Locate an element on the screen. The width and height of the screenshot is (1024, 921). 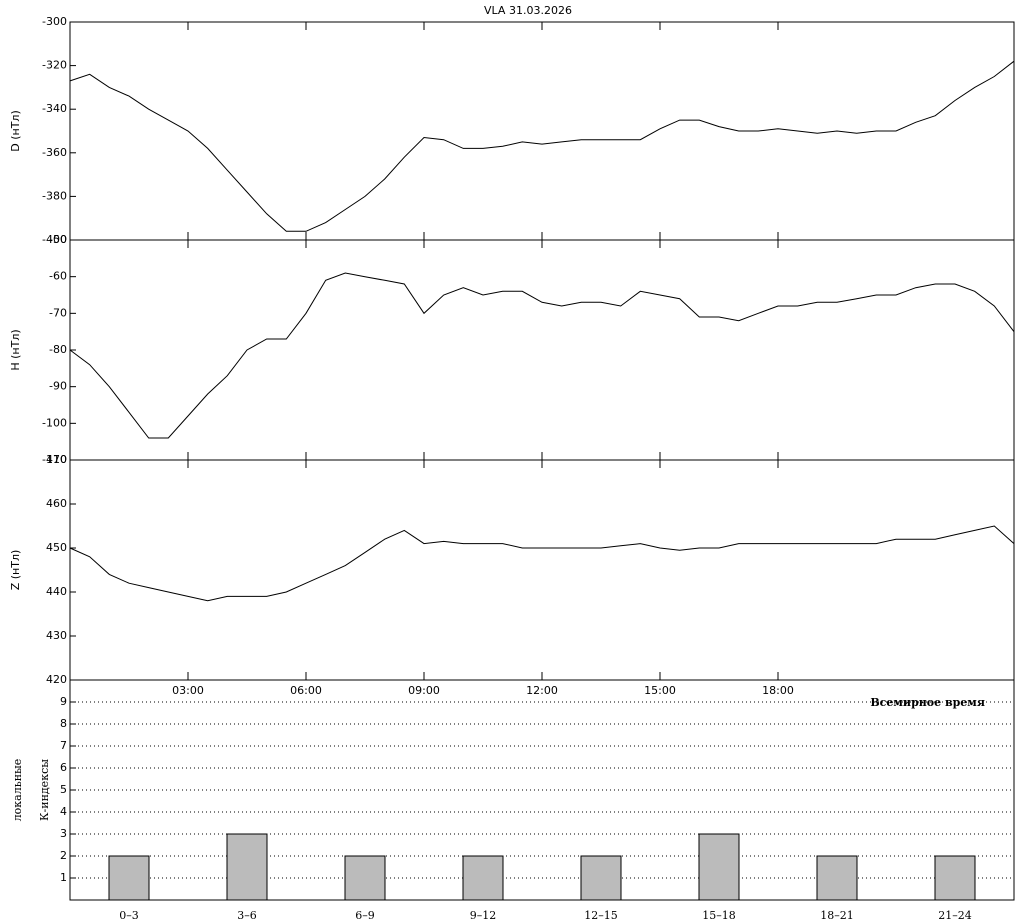
x-tick-label: 18–21 is located at coordinates (837, 915).